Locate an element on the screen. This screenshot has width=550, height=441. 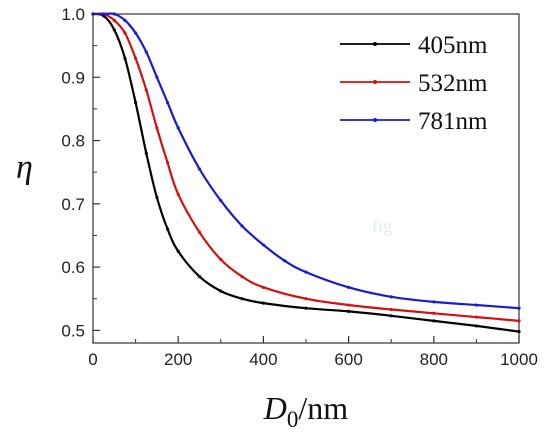
x-axis-title: D0/nm is located at coordinates (306, 411).